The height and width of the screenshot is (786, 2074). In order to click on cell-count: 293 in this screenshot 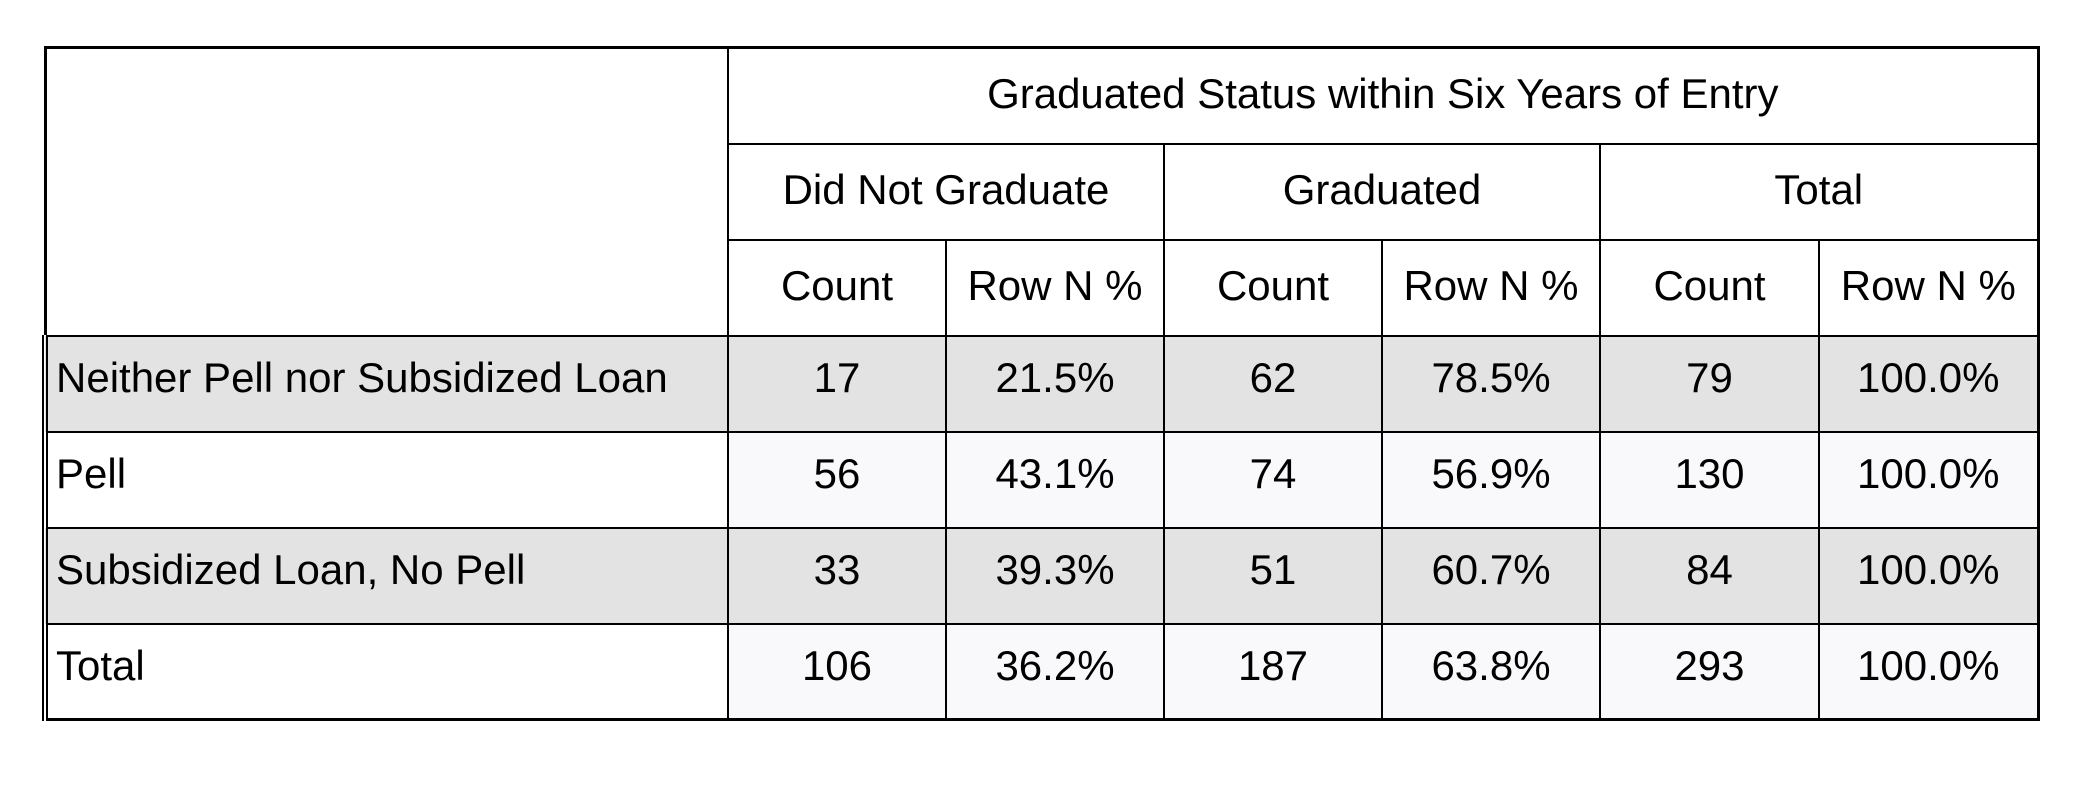, I will do `click(1709, 671)`.